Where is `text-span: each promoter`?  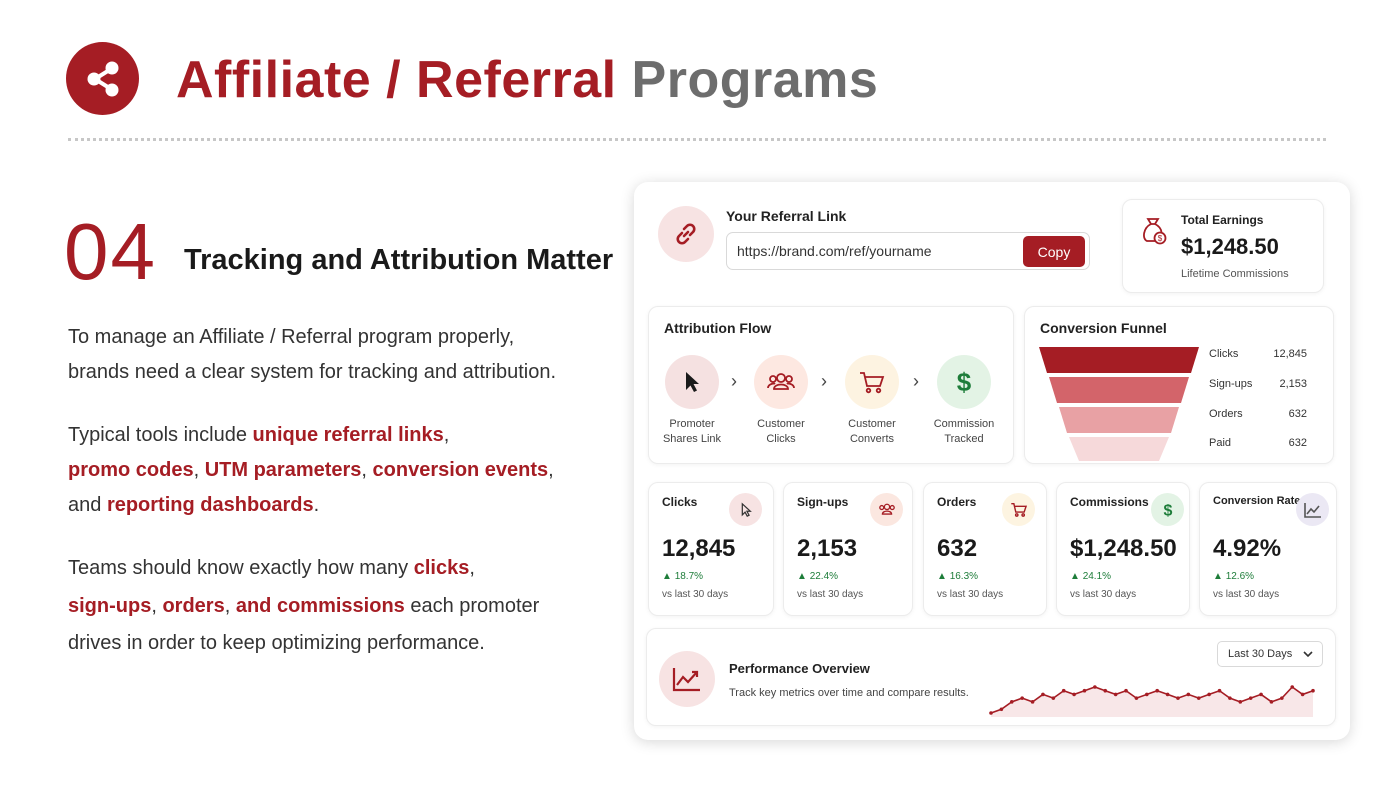
text-span: each promoter is located at coordinates (472, 605).